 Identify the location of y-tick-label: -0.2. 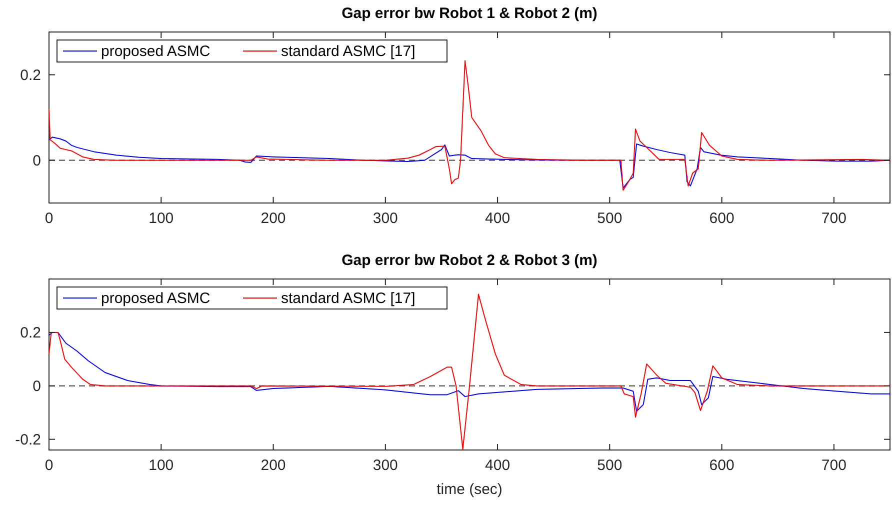
(28, 439).